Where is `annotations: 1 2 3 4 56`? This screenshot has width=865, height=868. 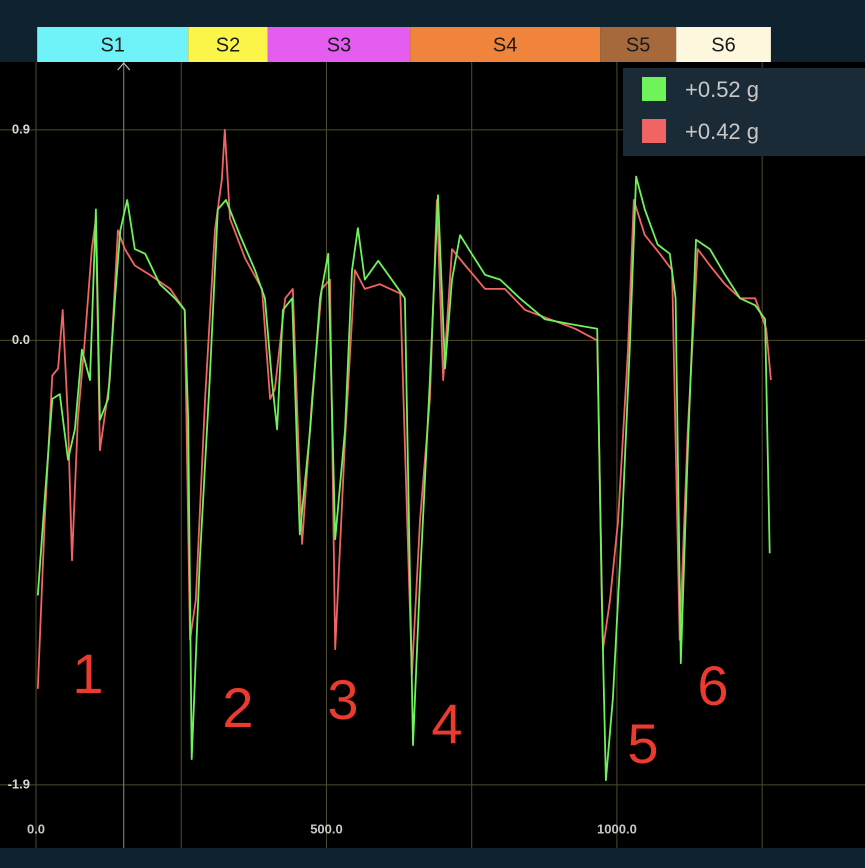 annotations: 1 2 3 4 56 is located at coordinates (400, 708).